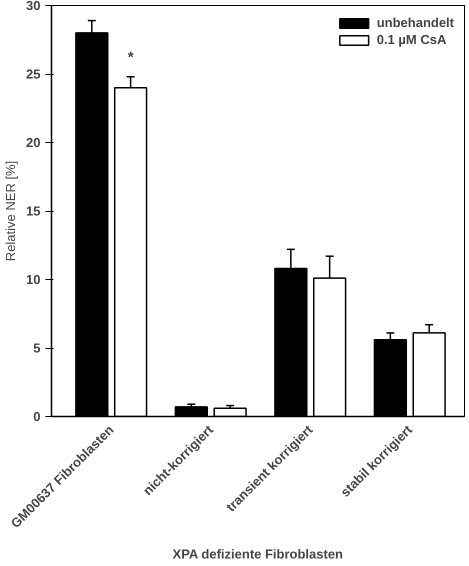 This screenshot has height=566, width=469. What do you see at coordinates (37, 416) in the screenshot?
I see `y-tick-label: 0` at bounding box center [37, 416].